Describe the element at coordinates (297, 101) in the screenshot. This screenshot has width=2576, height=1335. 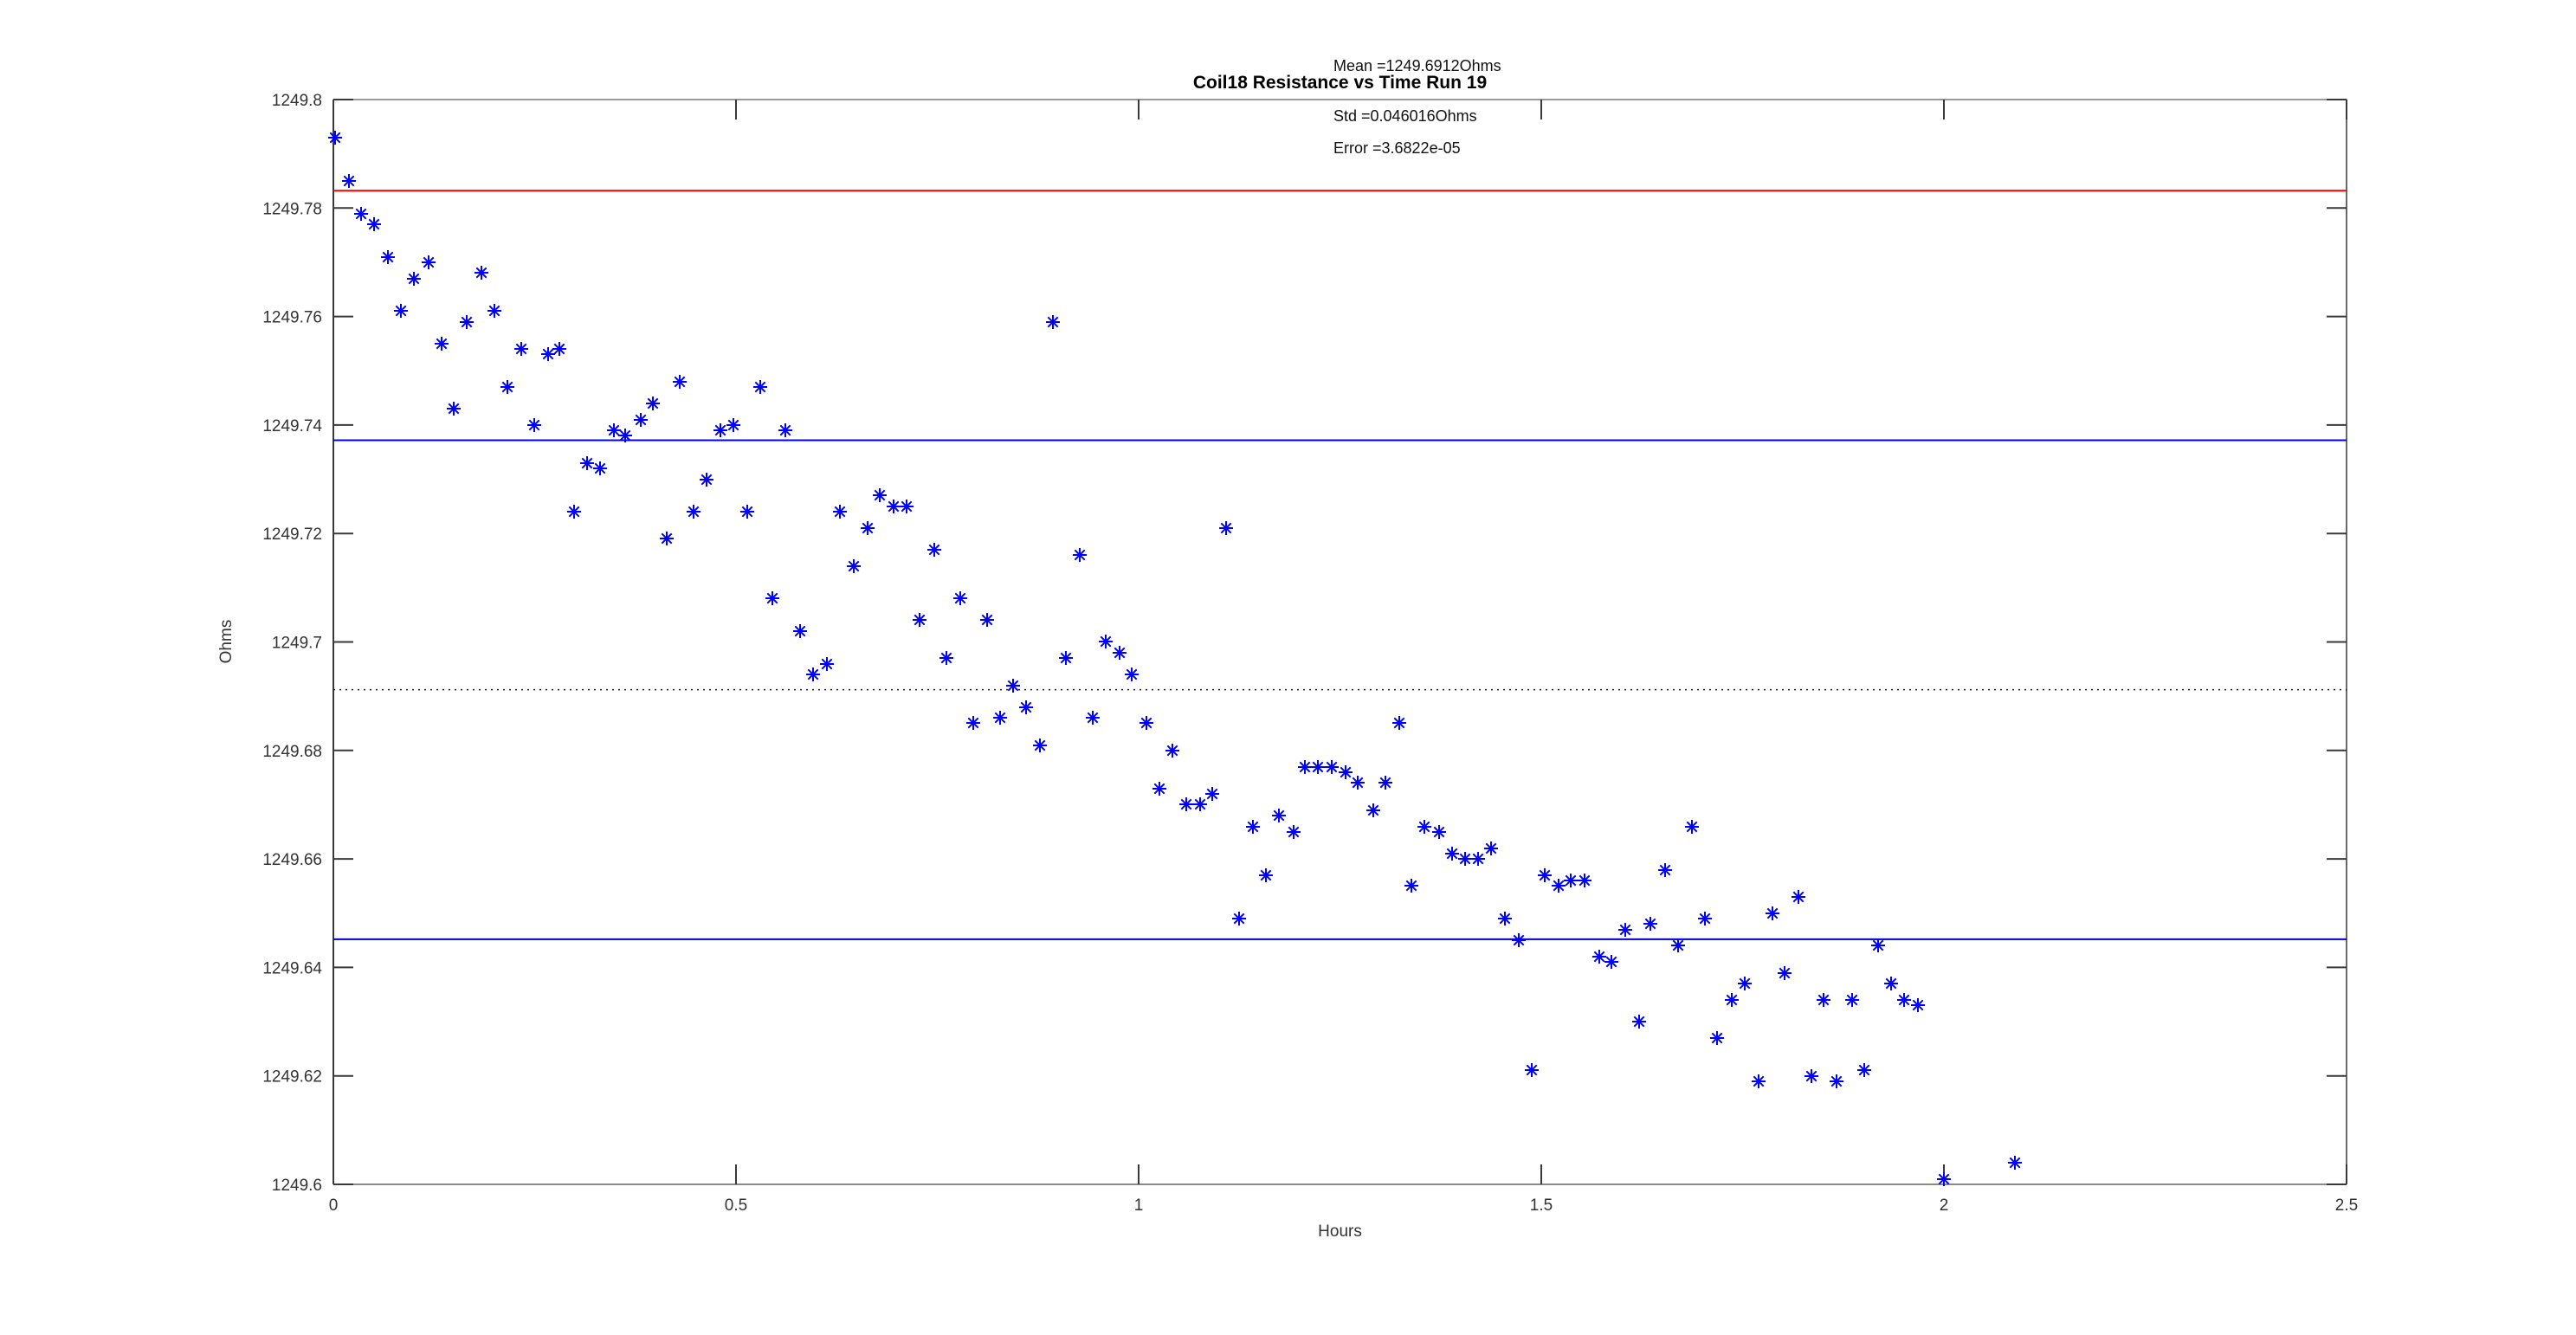
I see `y-tick-label: 1249.8` at that location.